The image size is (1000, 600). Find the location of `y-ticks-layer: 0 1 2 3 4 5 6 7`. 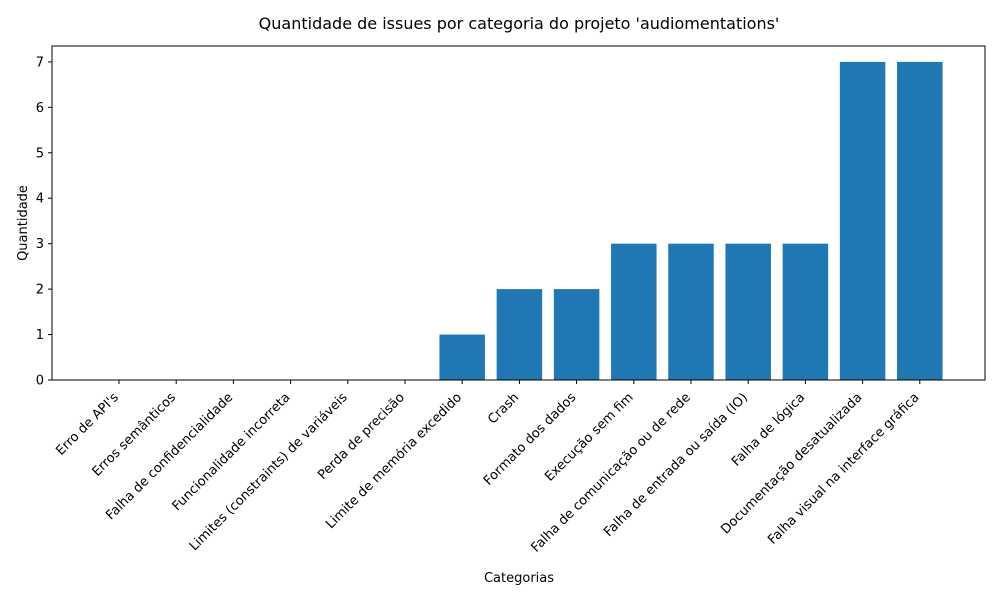

y-ticks-layer: 0 1 2 3 4 5 6 7 is located at coordinates (44, 222).